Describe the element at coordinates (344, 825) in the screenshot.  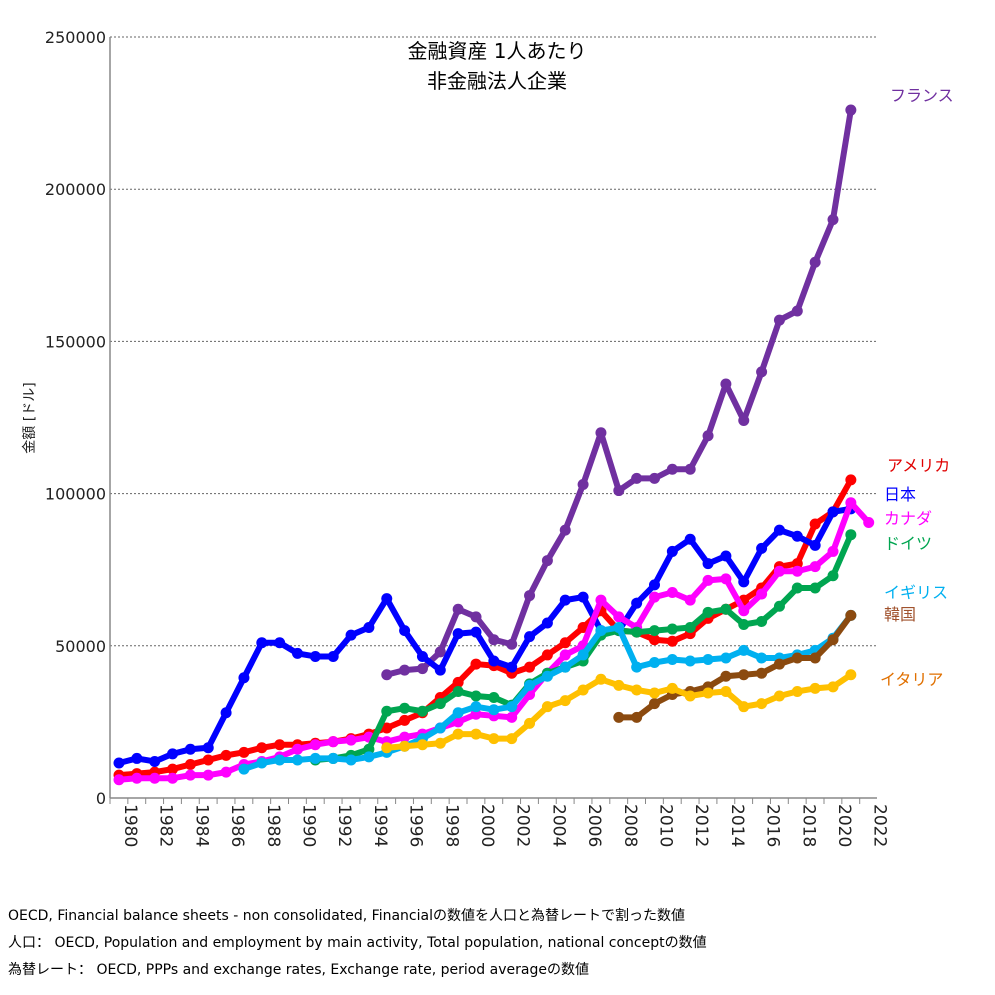
I see `x-tick-label: 1992` at that location.